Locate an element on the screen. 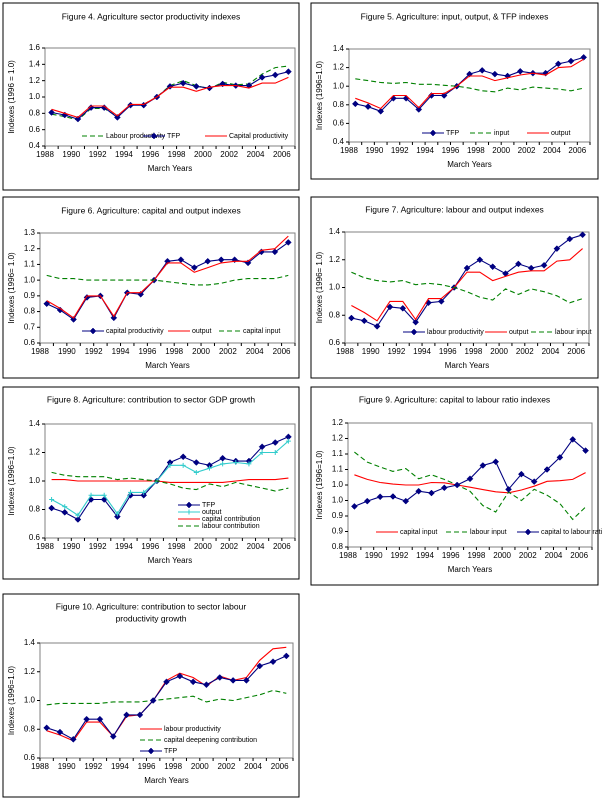 This screenshot has width=602, height=800. y-axis-label: Indexes (1996=1.0) is located at coordinates (319, 95).